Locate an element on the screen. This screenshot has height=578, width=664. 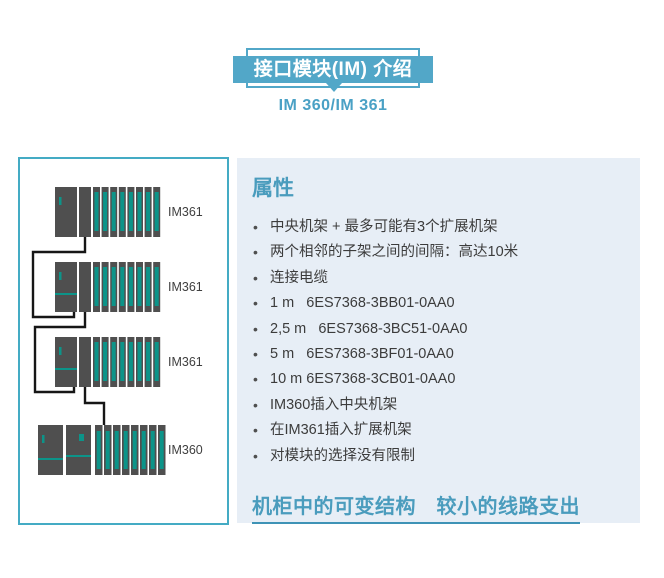
property-text: 中央机架 + 最多可能有3个扩展机架 is located at coordinates (384, 227).